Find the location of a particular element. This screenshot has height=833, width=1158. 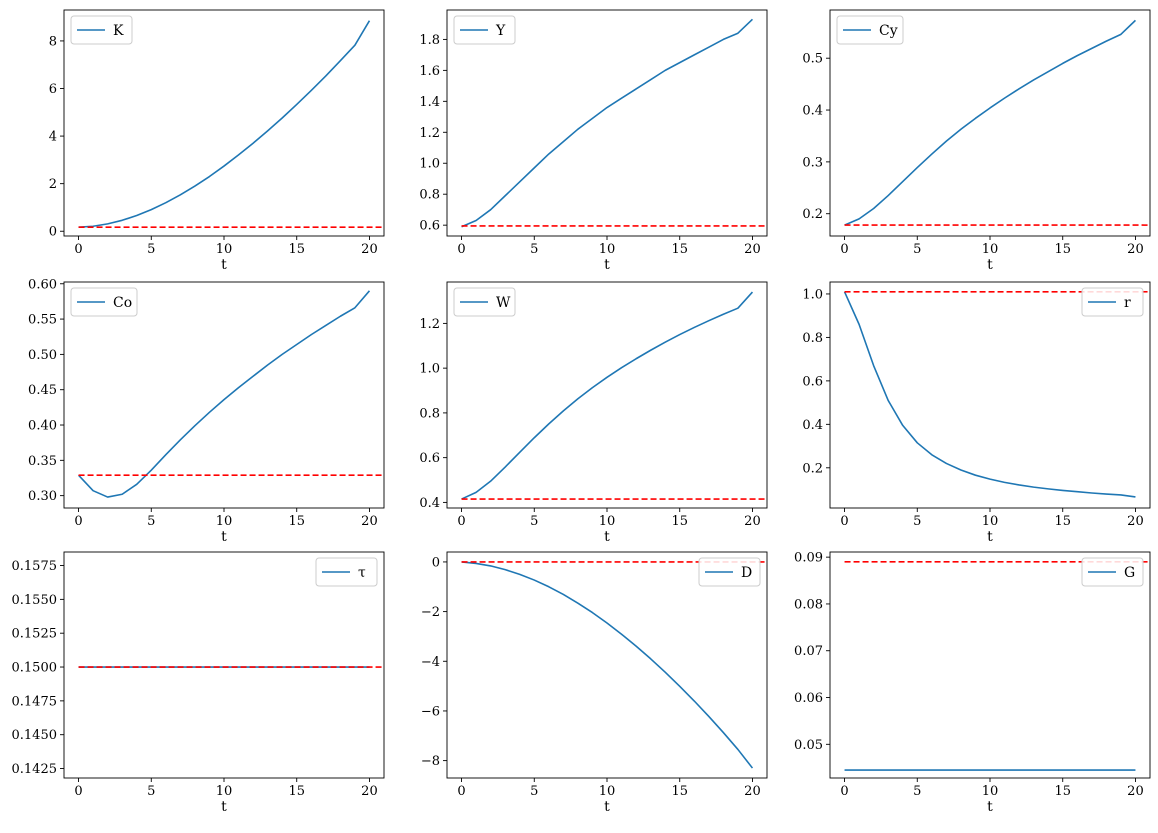

y-tick-label: 1.6 is located at coordinates (429, 71).